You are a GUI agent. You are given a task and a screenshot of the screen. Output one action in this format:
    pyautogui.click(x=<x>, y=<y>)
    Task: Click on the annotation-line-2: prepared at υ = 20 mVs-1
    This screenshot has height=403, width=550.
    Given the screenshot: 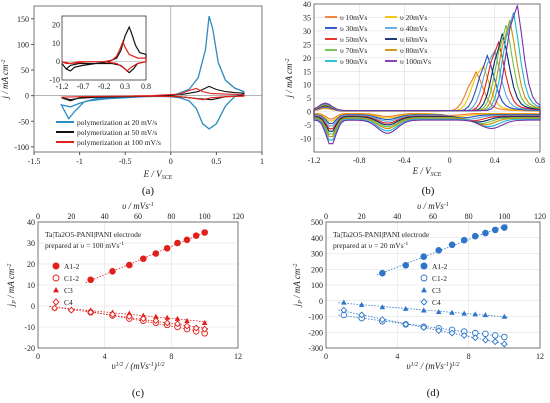 What is the action you would take?
    pyautogui.click(x=370, y=245)
    